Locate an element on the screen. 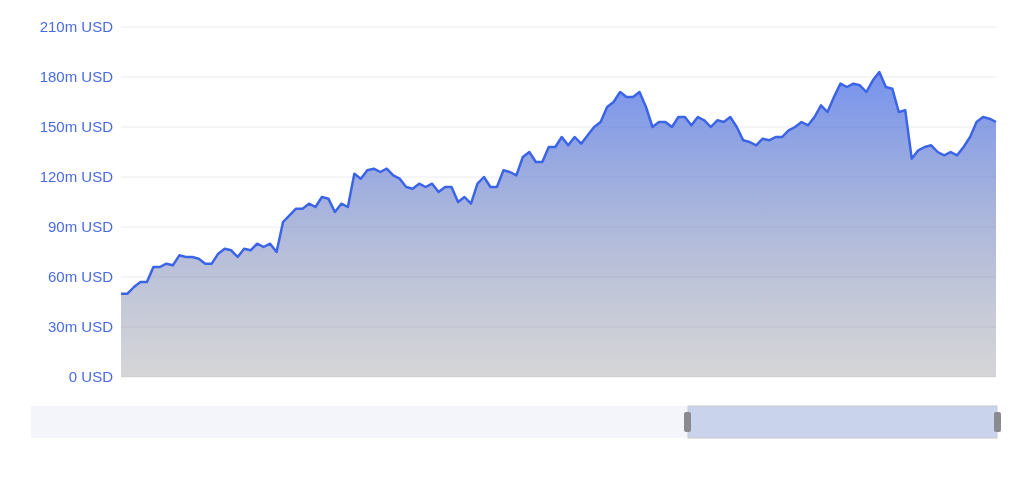 Image resolution: width=1024 pixels, height=487 pixels. y-tick-label: 60m USD is located at coordinates (80, 277).